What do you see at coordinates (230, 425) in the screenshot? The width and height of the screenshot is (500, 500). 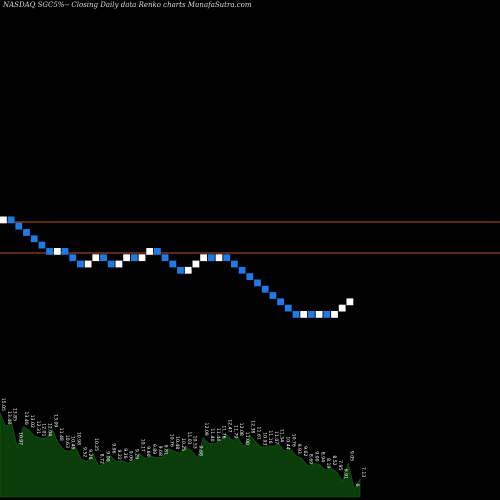 I see `volume-label-39: 12.47` at bounding box center [230, 425].